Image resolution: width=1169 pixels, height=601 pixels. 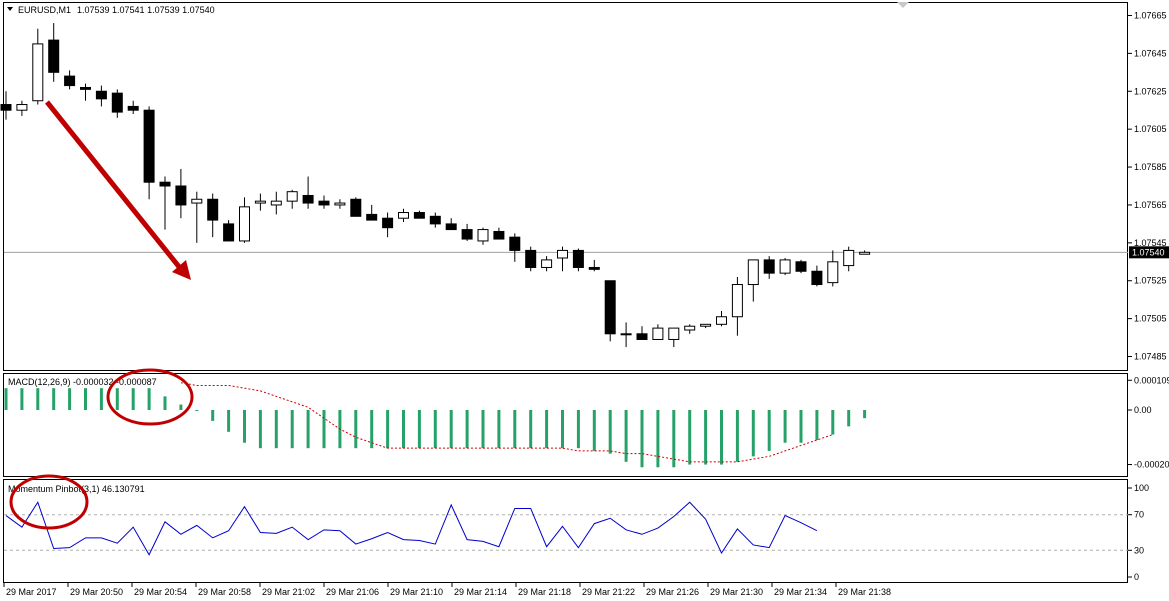 What do you see at coordinates (1150, 167) in the screenshot?
I see `price-tick-label: 1.07585` at bounding box center [1150, 167].